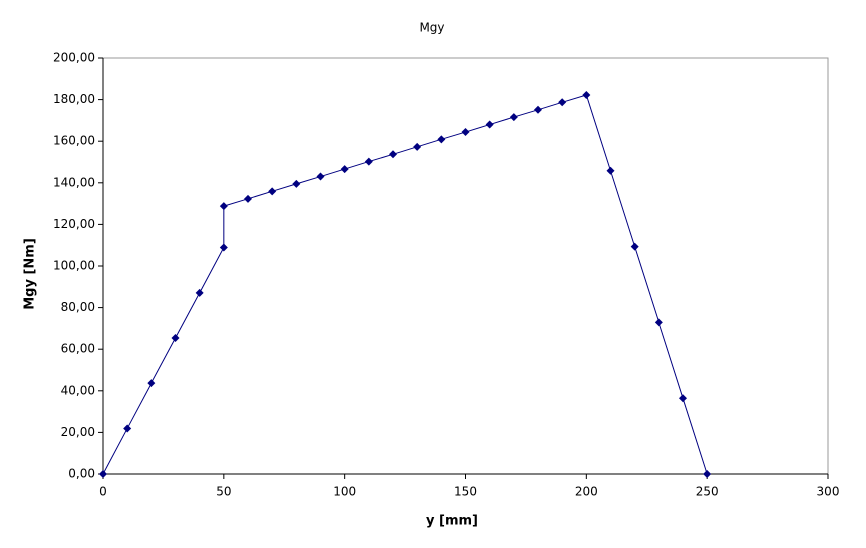  I want to click on x-tick-label: 200, so click(586, 492).